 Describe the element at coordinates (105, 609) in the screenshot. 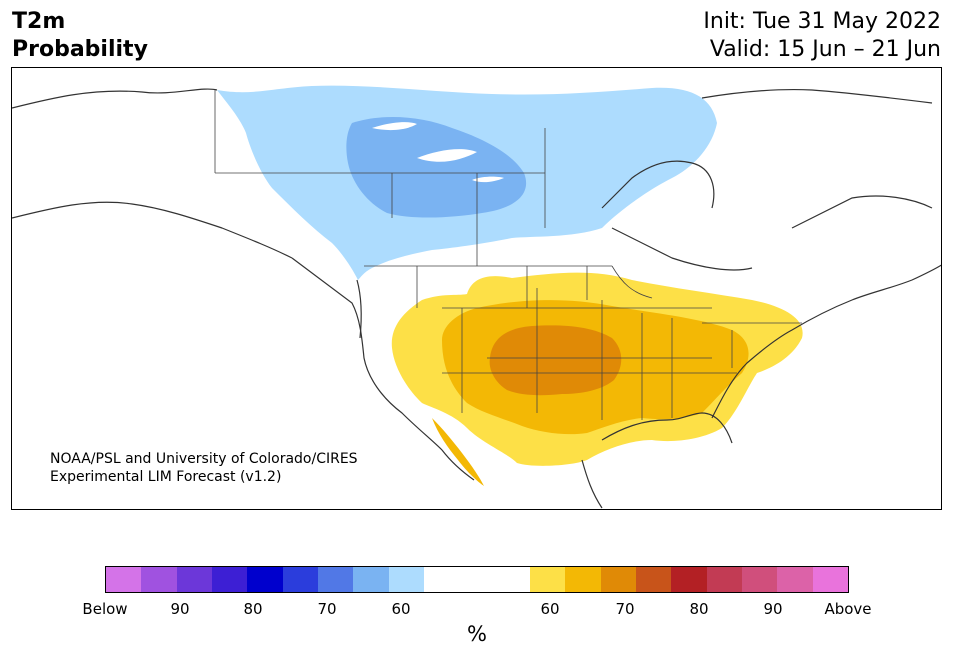

I see `colorbar-tick-label: Below` at that location.